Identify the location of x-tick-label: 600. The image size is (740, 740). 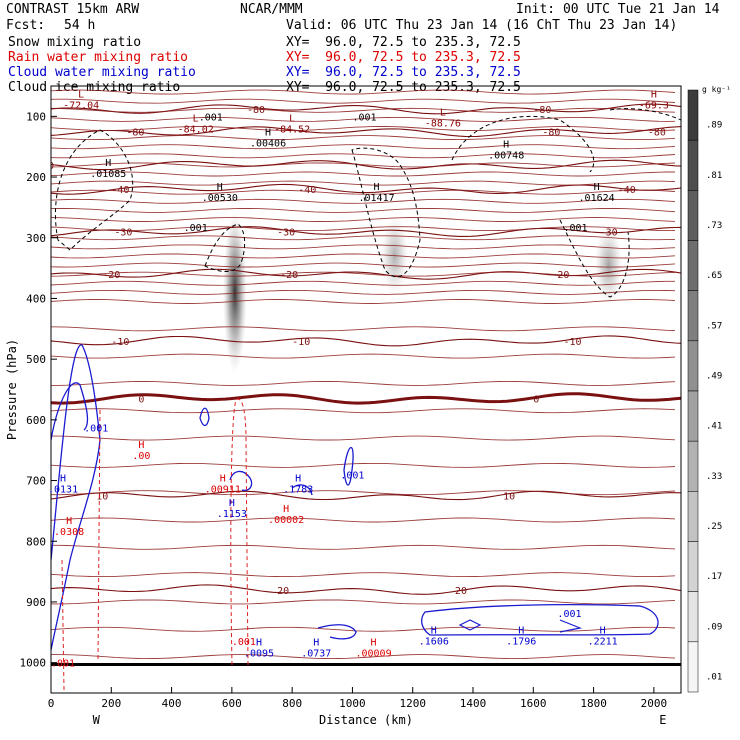
(232, 703).